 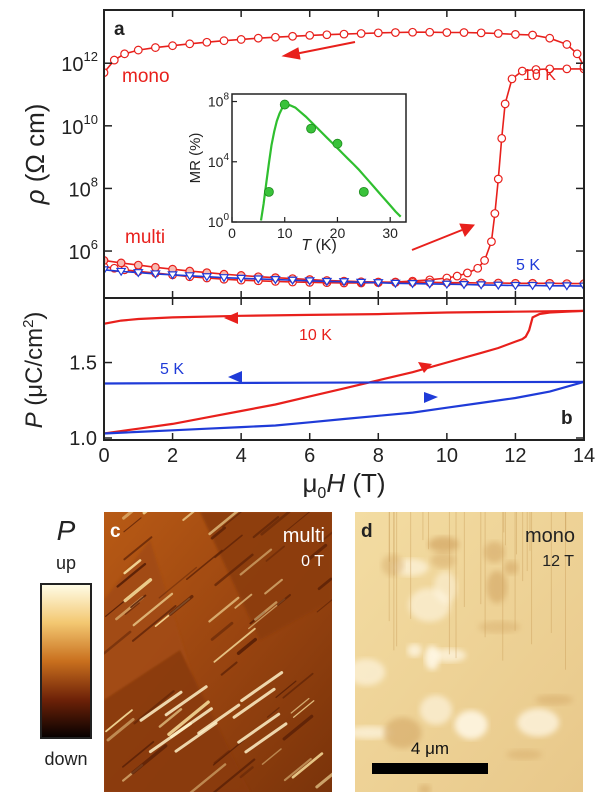 I want to click on panel-b-xtick-label: 12, so click(x=515, y=456).